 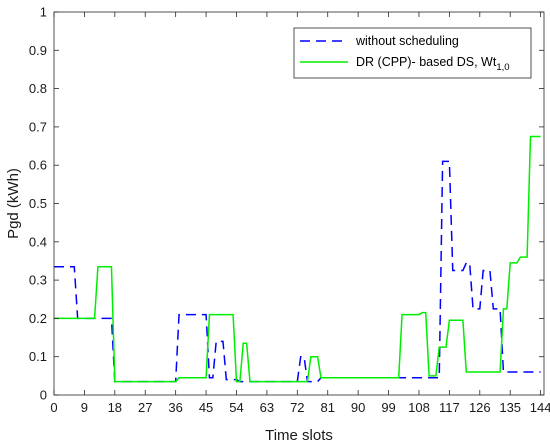 What do you see at coordinates (13, 203) in the screenshot?
I see `y-axis-label: Pgd (kWh)` at bounding box center [13, 203].